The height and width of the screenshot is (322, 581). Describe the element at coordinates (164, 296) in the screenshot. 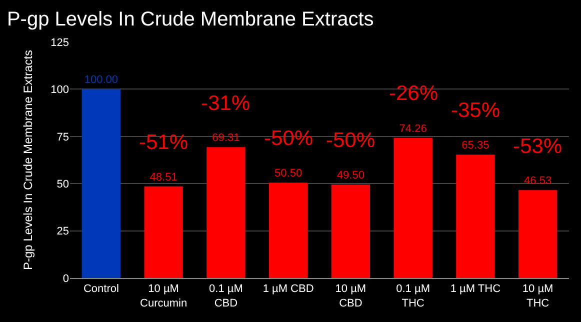

I see `x-tick-label: 10 µM Curcumin` at that location.